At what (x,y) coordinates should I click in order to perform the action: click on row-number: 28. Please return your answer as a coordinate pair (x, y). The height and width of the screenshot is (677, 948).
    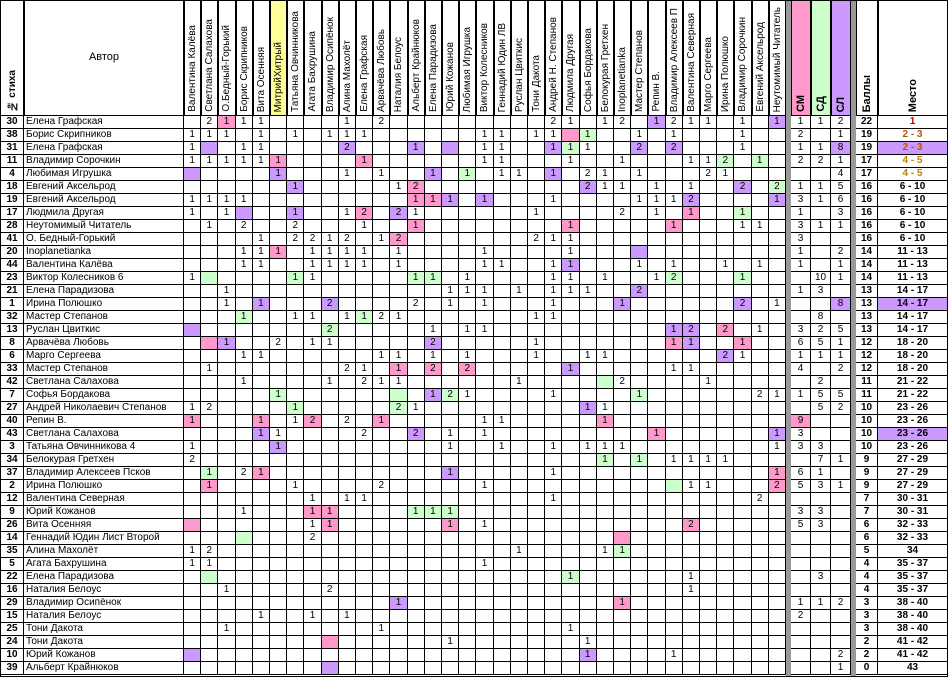
    Looking at the image, I should click on (12, 226).